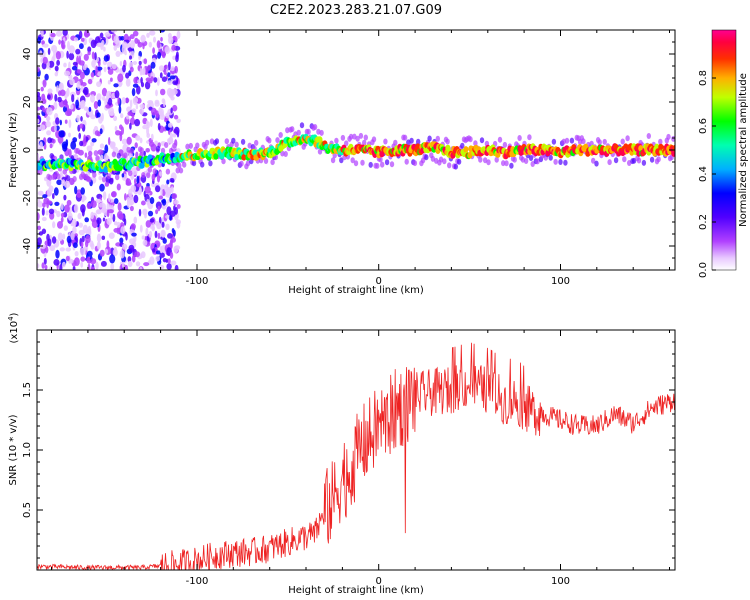 The image size is (750, 600). Describe the element at coordinates (379, 581) in the screenshot. I see `x-tick-label: 0` at that location.